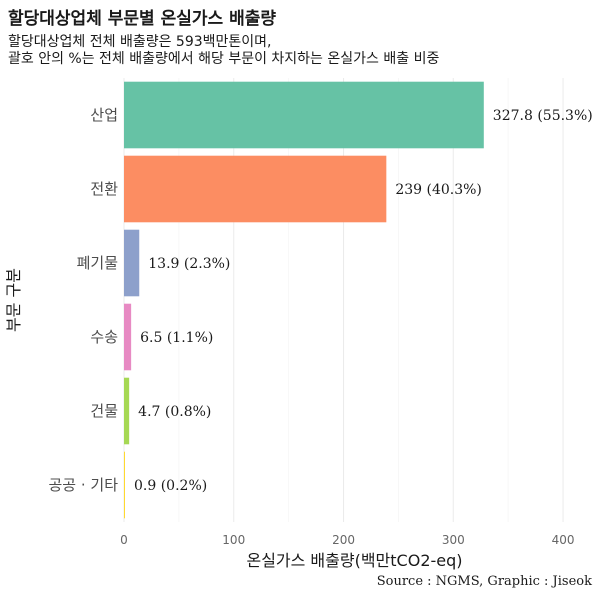 The height and width of the screenshot is (600, 600). What do you see at coordinates (174, 412) in the screenshot?
I see `value-label: 4.7 (0.8%)` at bounding box center [174, 412].